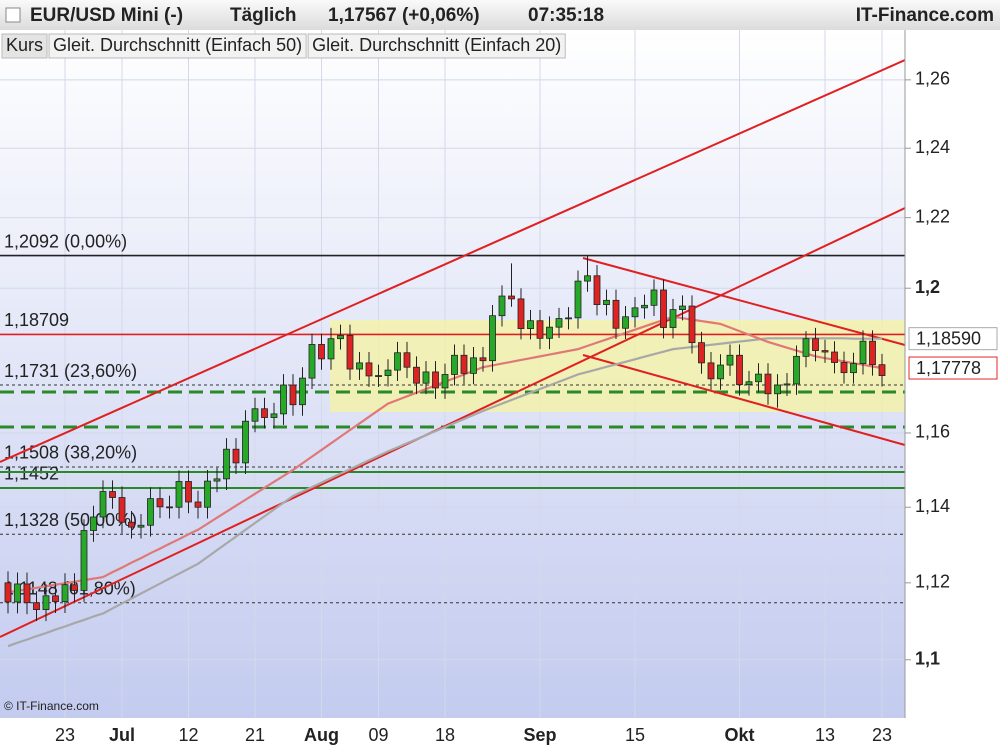  Describe the element at coordinates (948, 368) in the screenshot. I see `last-value-label: 1,17778` at that location.